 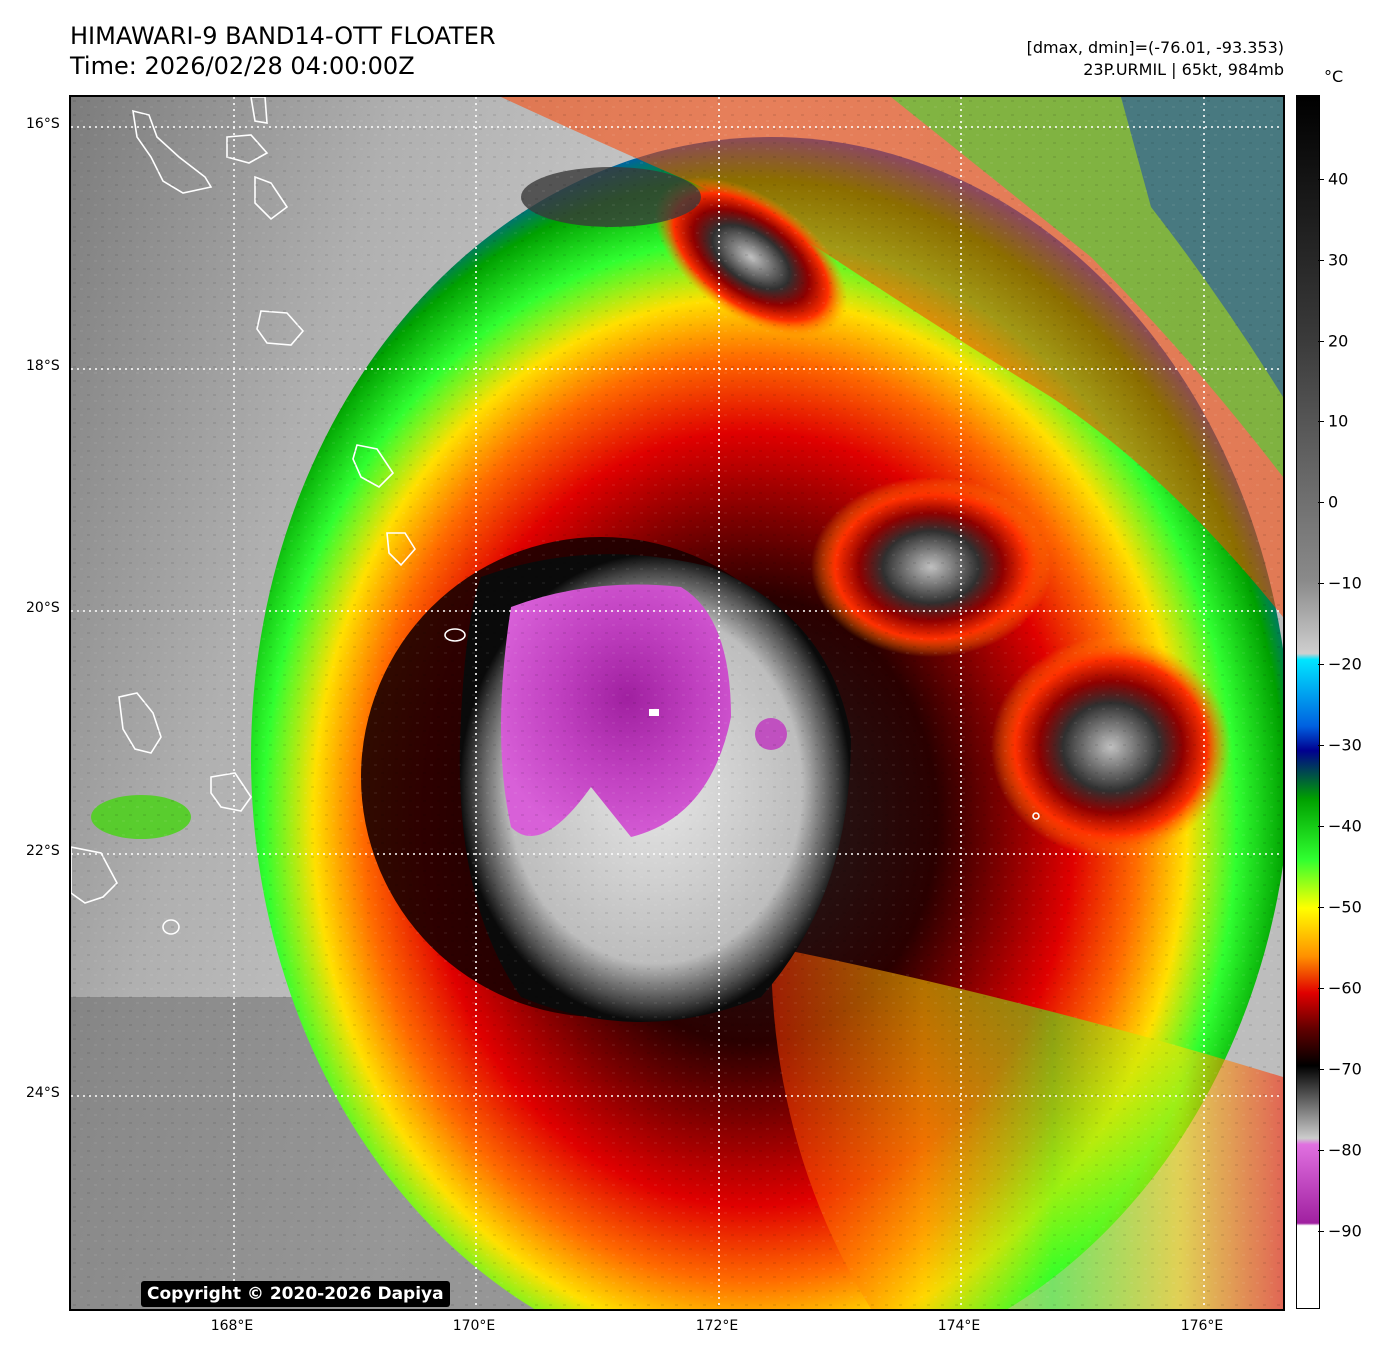 I want to click on colorbar-tick-30: 30, so click(x=1338, y=260).